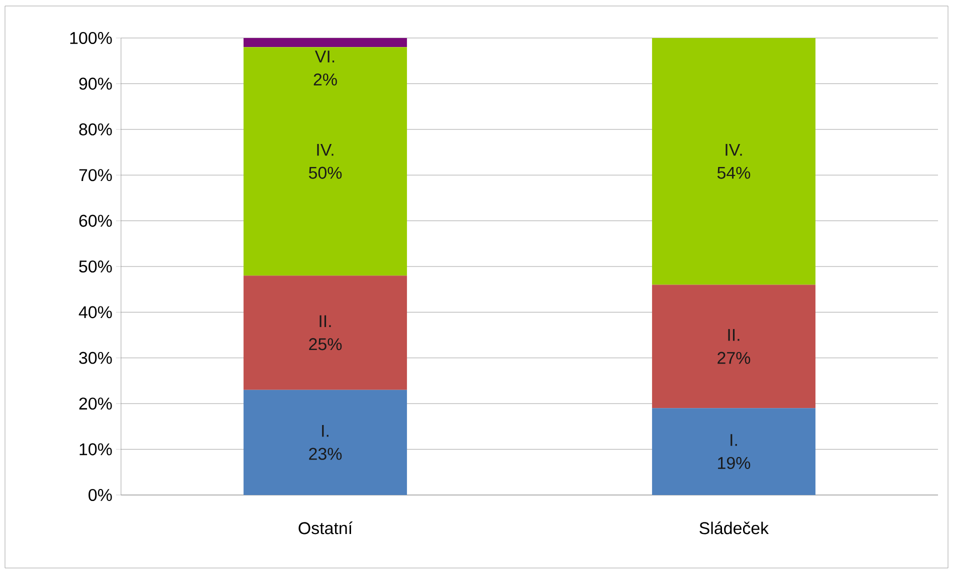  What do you see at coordinates (325, 172) in the screenshot?
I see `data-label: 50%` at bounding box center [325, 172].